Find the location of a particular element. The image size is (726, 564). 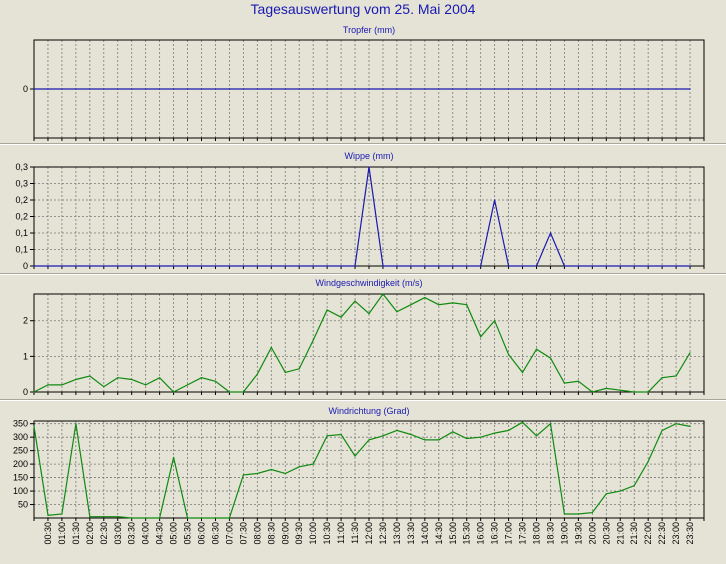

x-tick-label: 21:00 is located at coordinates (620, 533).